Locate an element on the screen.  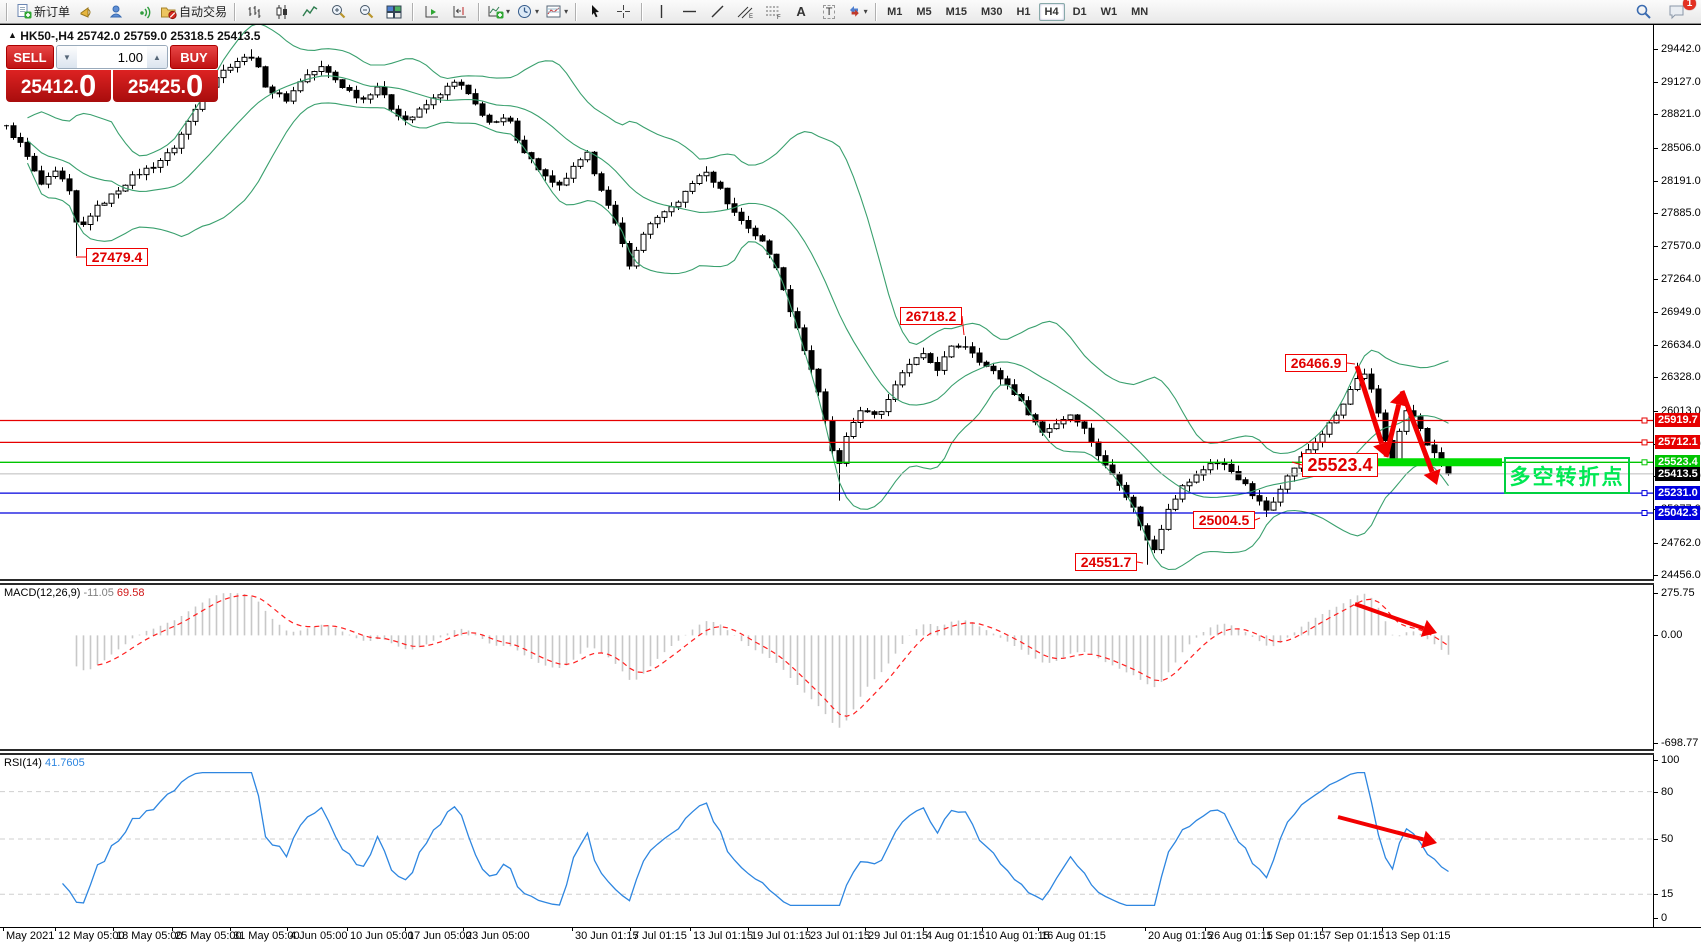
horizontal-line-icon is located at coordinates (689, 11).